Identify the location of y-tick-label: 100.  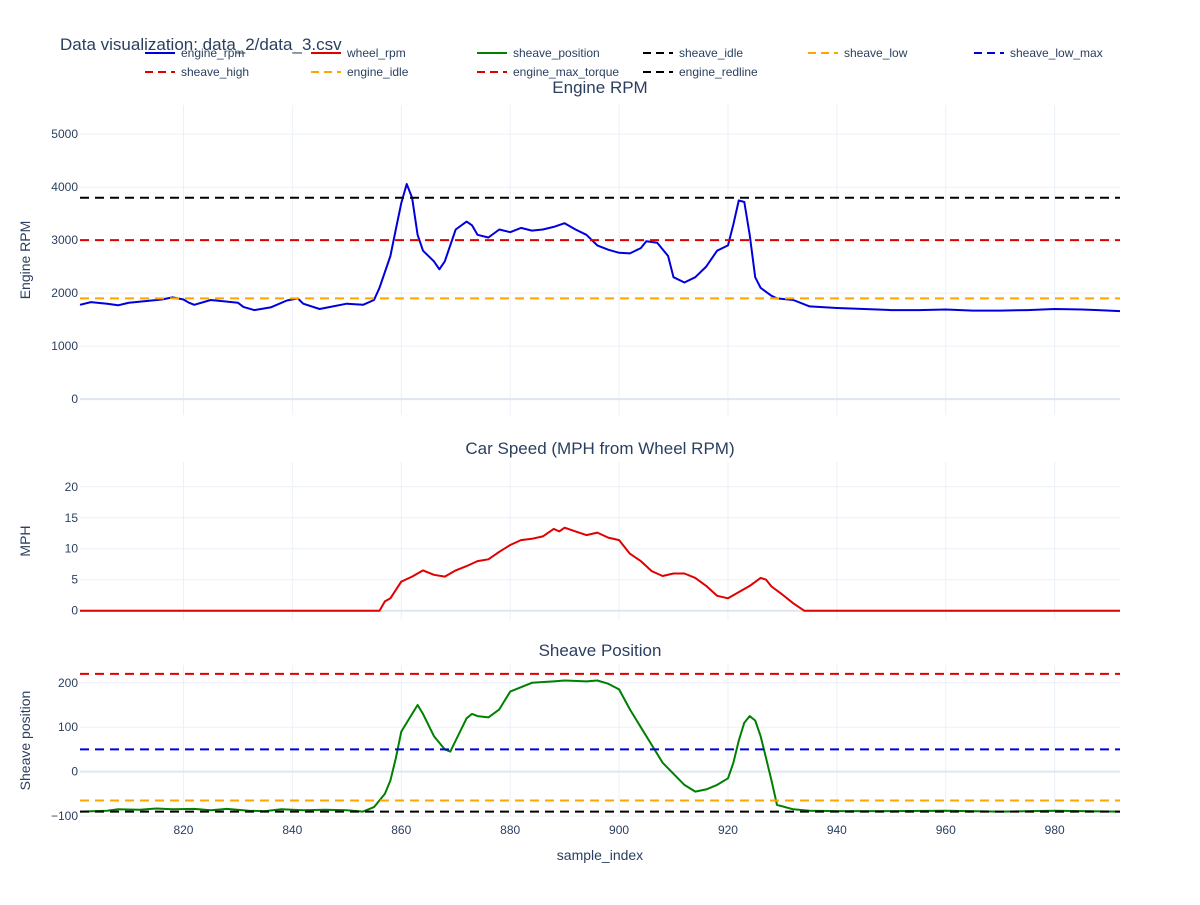
(68, 727).